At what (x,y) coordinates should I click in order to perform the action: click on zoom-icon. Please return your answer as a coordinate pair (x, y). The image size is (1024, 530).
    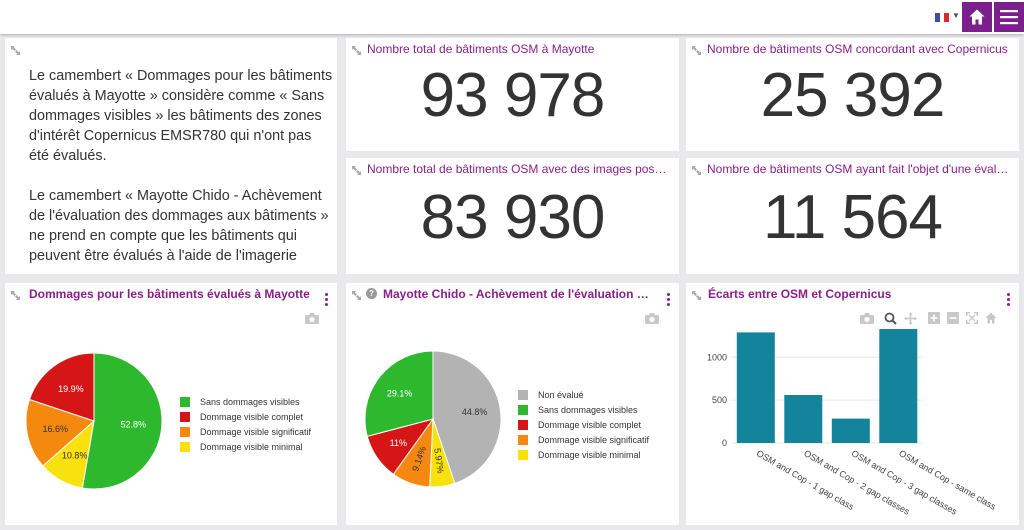
    Looking at the image, I should click on (890, 318).